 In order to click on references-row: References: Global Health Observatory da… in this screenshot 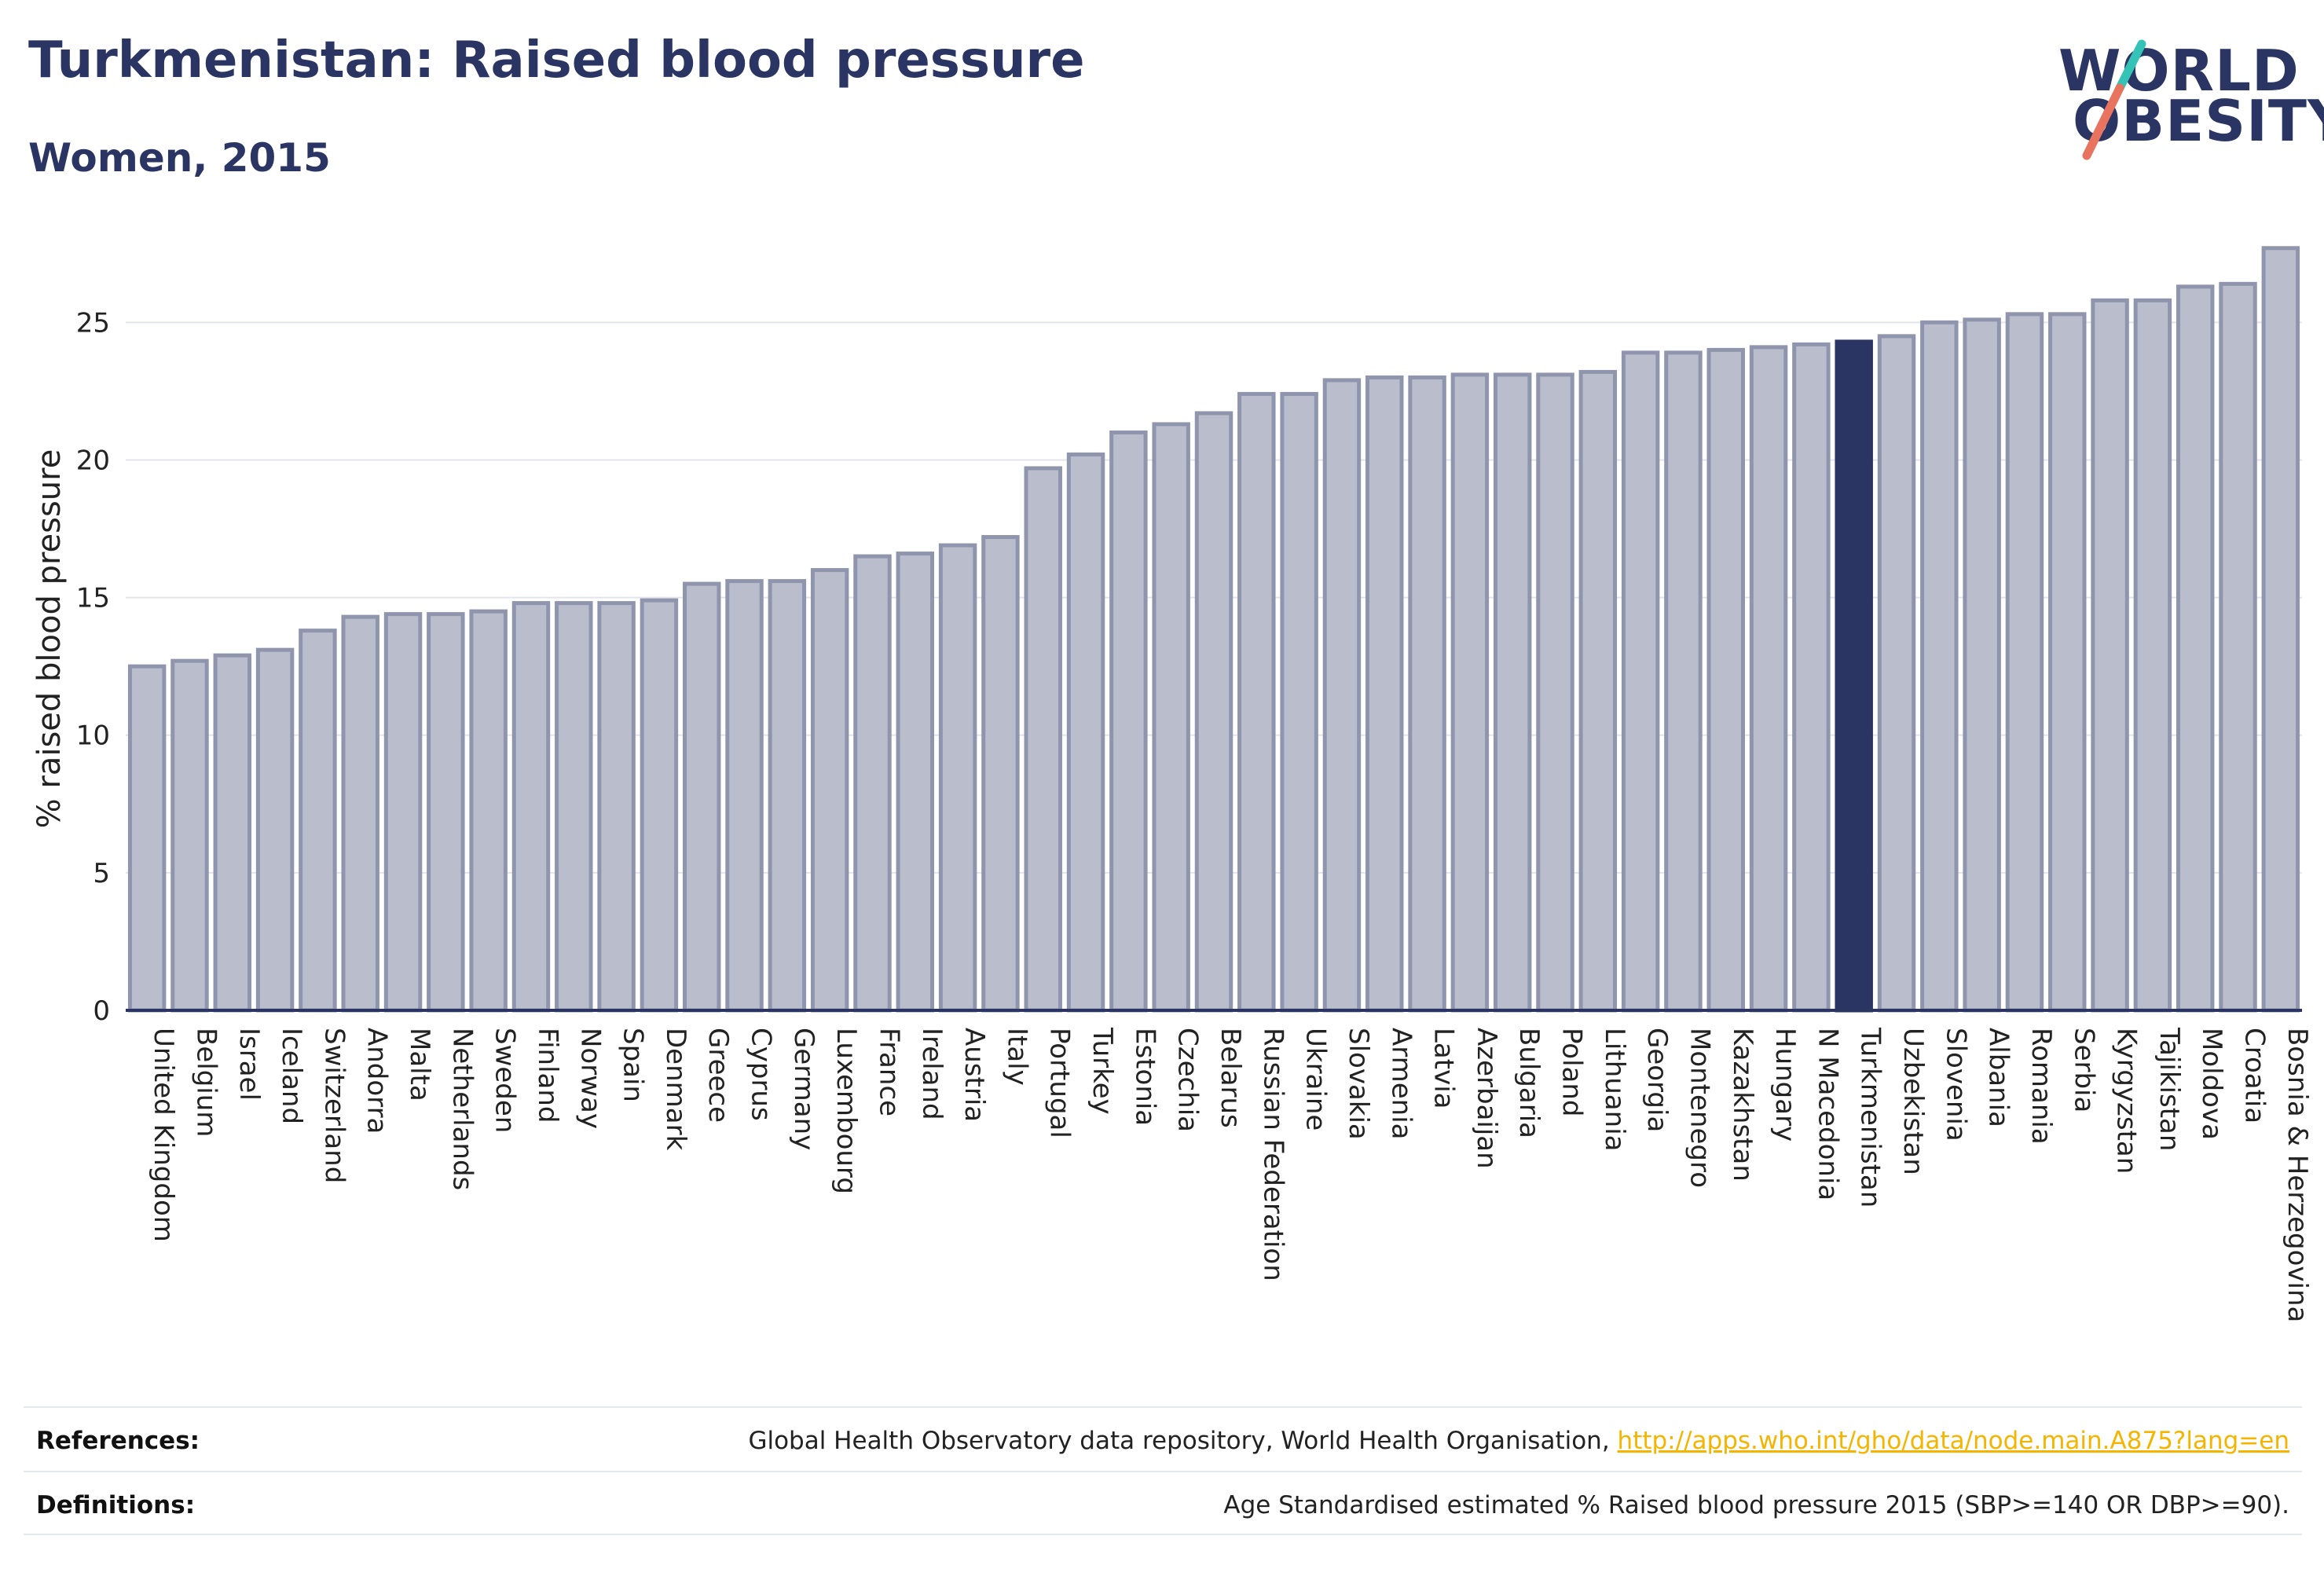, I will do `click(1163, 1441)`.